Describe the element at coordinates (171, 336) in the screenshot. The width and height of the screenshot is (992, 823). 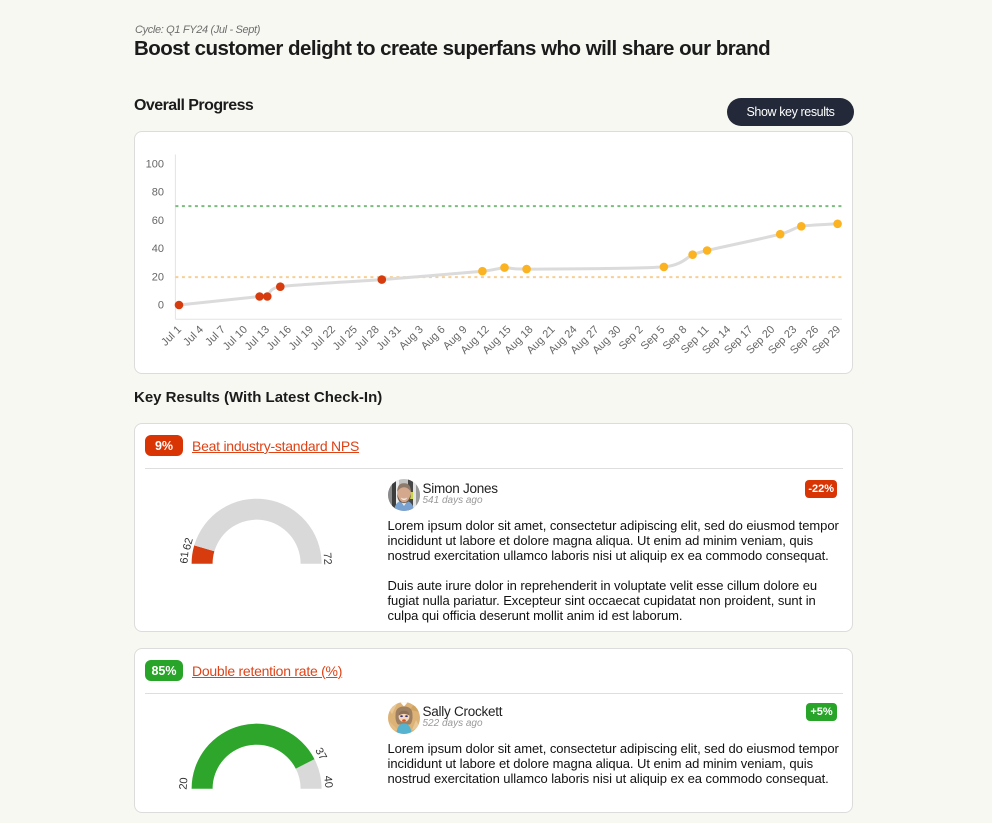
I see `svg-text: Jul 1` at that location.